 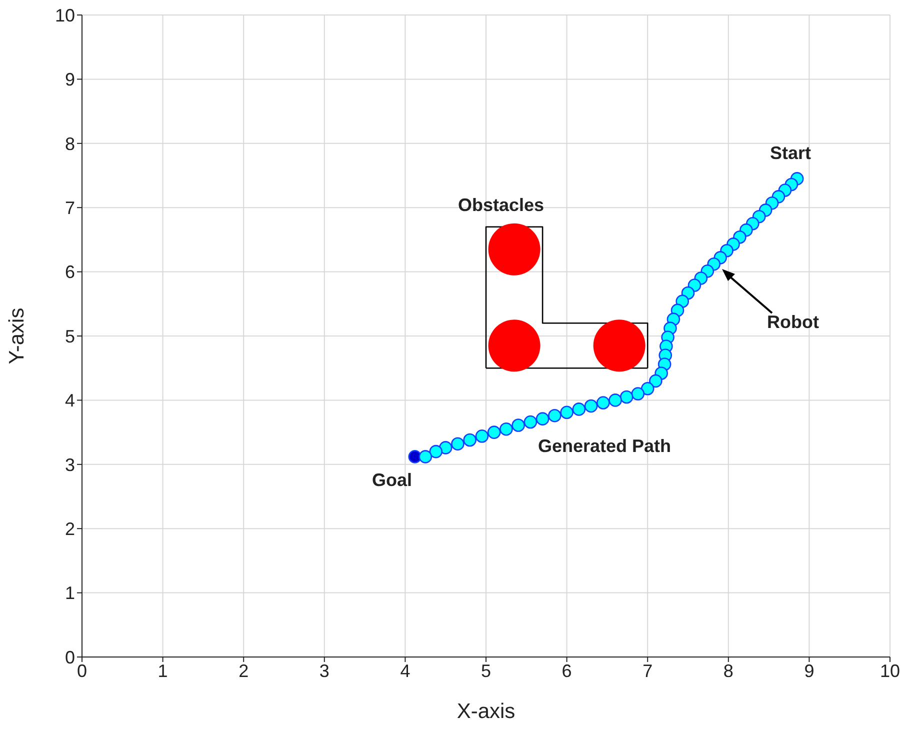 I want to click on x-tick-label: 5, so click(x=486, y=670).